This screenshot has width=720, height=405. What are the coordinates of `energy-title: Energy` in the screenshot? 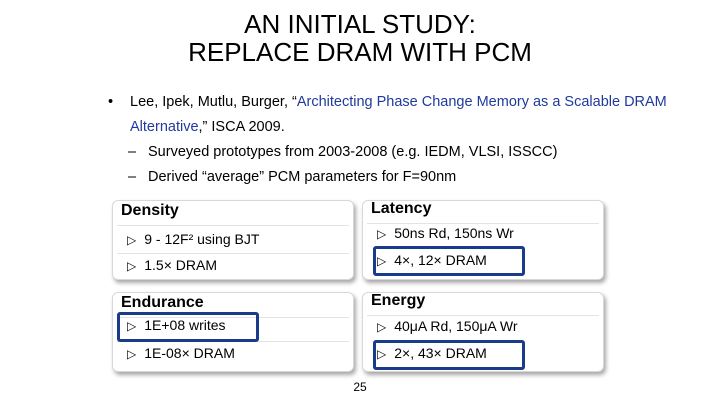 It's located at (398, 300).